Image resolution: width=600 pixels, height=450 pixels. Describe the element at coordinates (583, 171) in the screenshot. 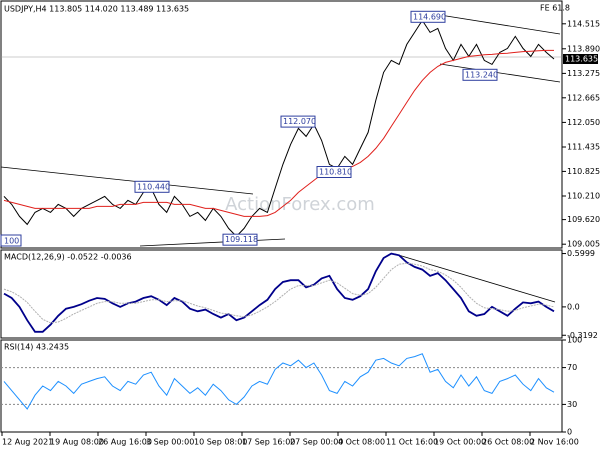

I see `y-tick-label: 110.825` at that location.